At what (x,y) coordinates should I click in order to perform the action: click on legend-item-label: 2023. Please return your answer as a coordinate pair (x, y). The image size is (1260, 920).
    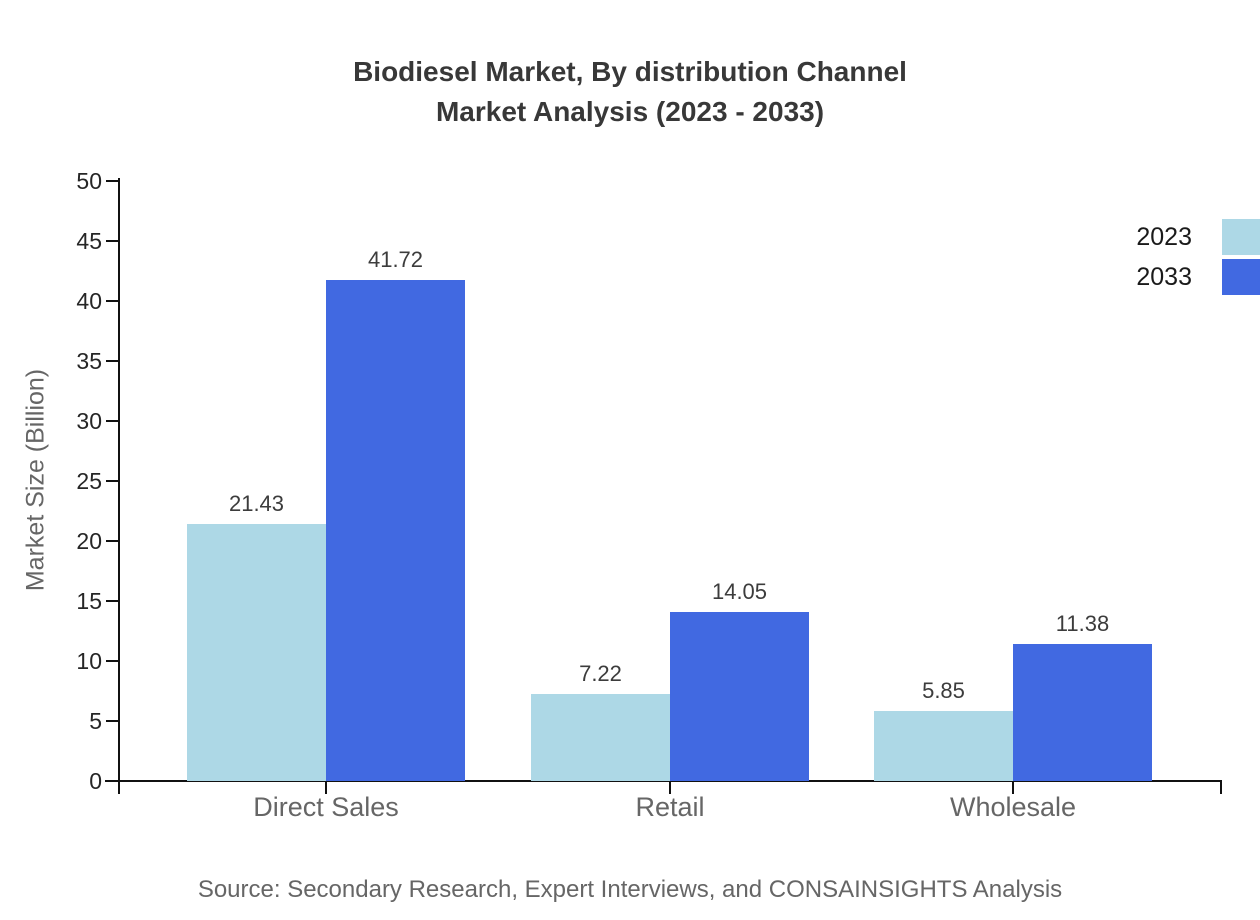
    Looking at the image, I should click on (1164, 236).